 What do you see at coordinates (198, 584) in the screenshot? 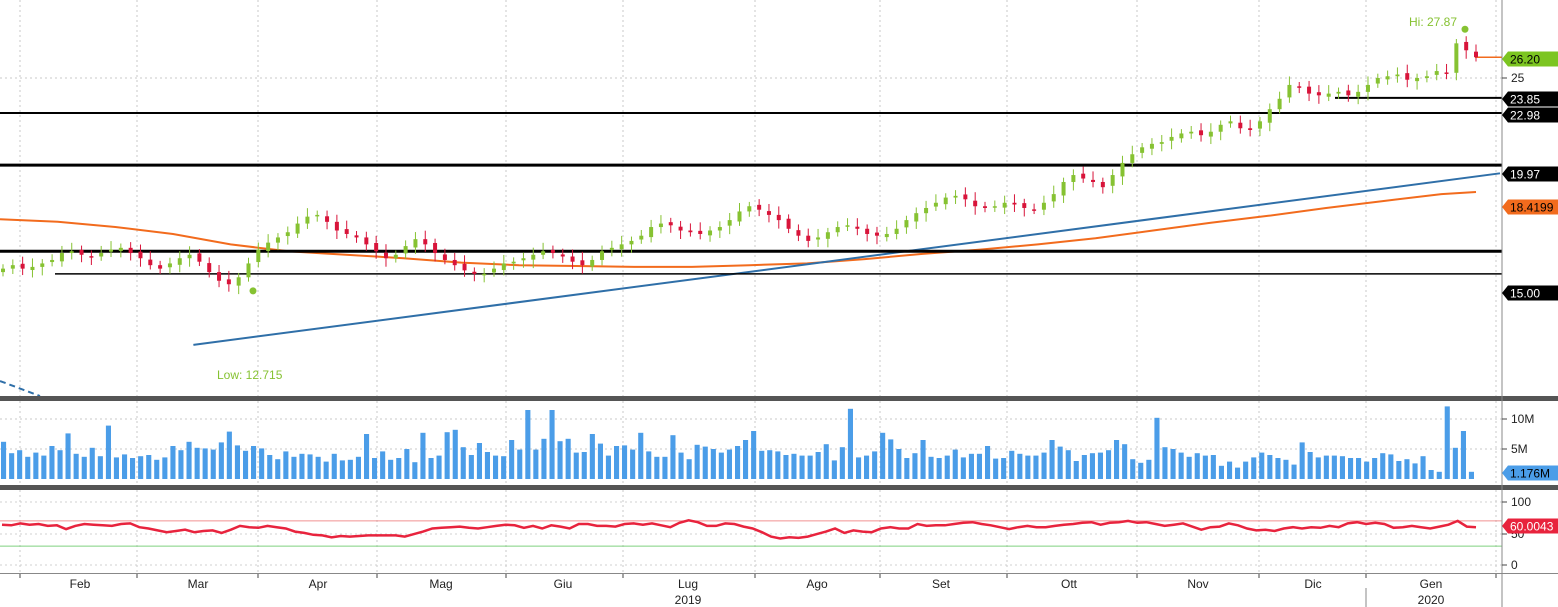
I see `month-label: Mar` at bounding box center [198, 584].